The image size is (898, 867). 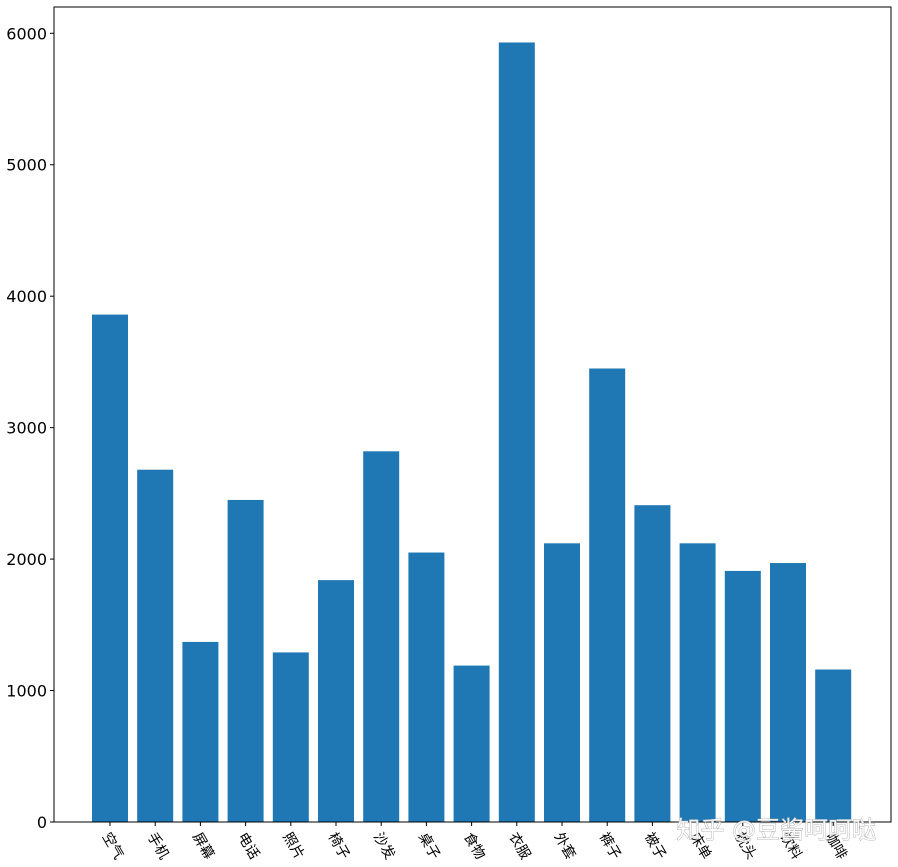 What do you see at coordinates (519, 846) in the screenshot?
I see `x-tick-label: 衣服` at bounding box center [519, 846].